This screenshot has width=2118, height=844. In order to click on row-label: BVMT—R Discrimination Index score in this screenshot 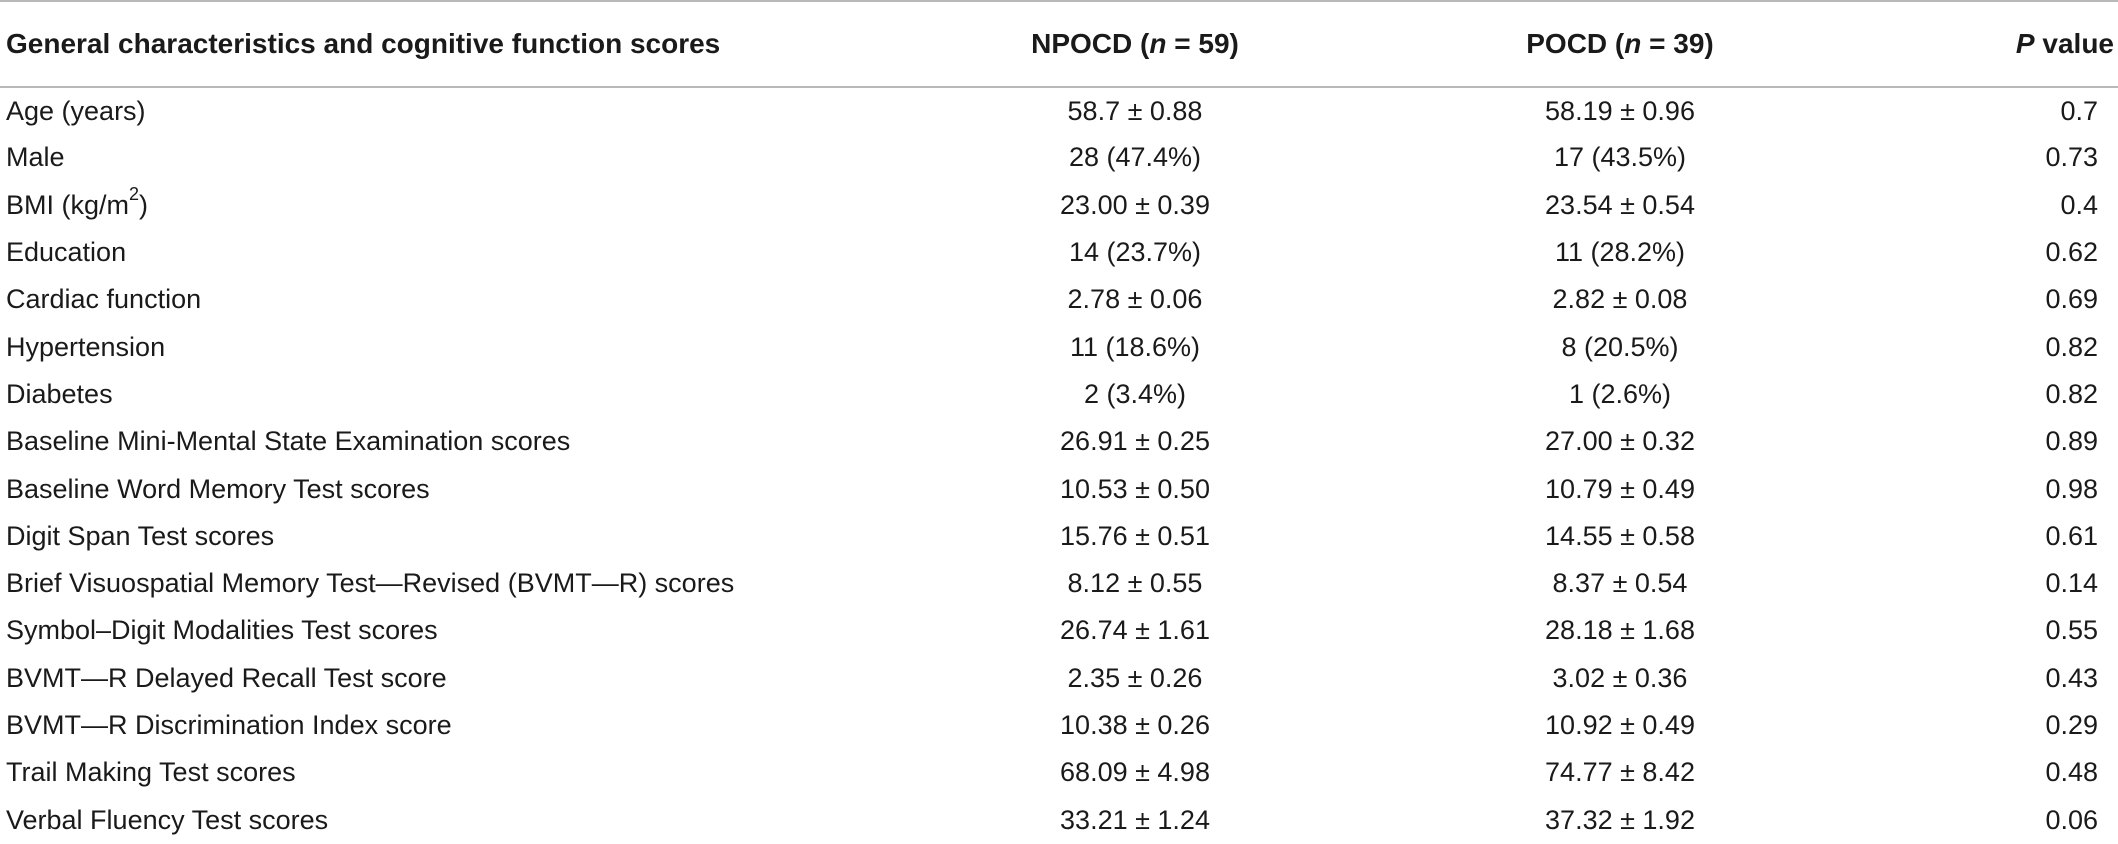, I will do `click(229, 725)`.